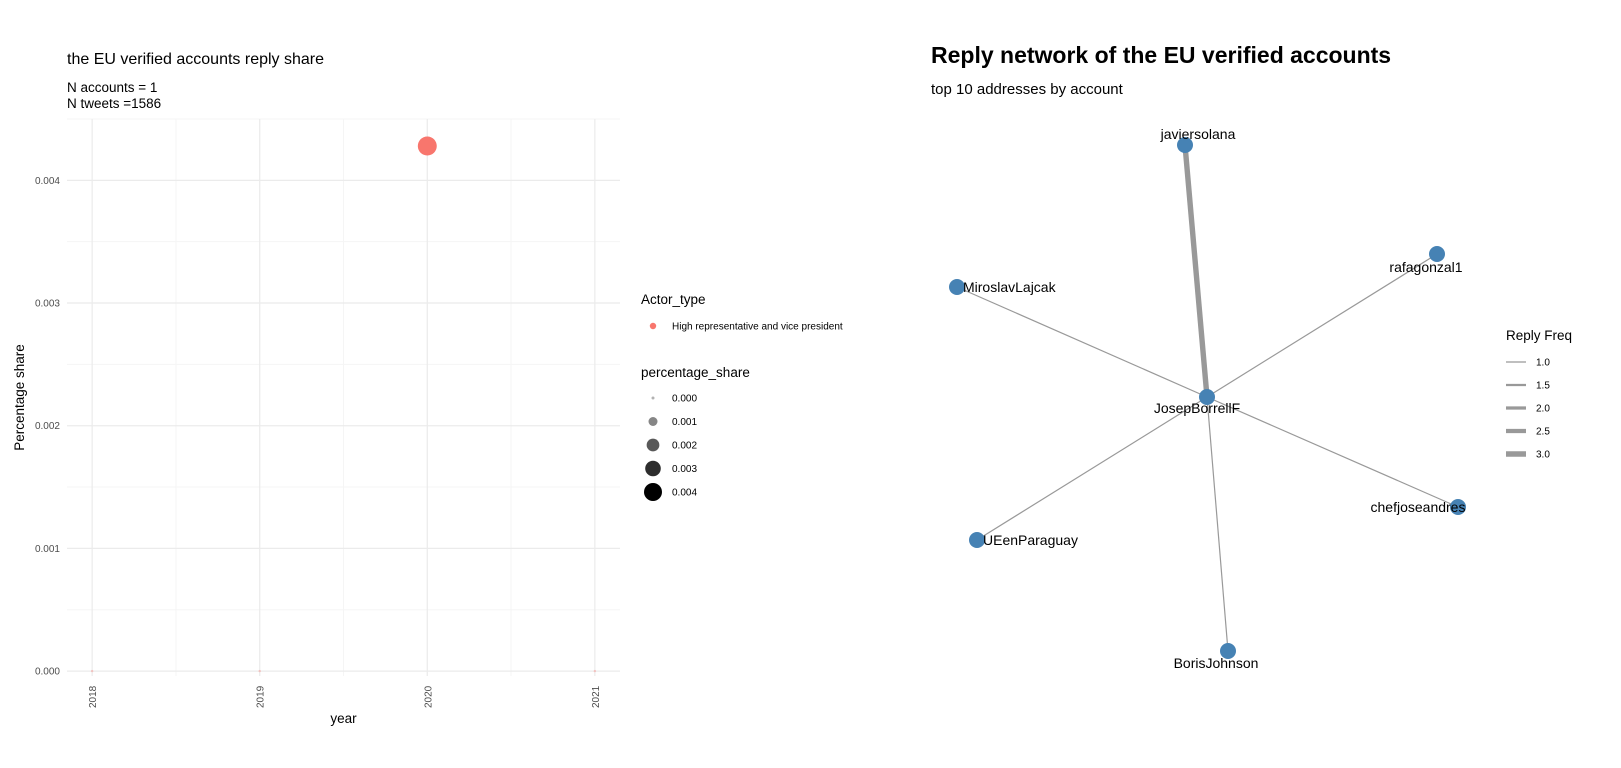  What do you see at coordinates (343, 718) in the screenshot?
I see `x-axis-title: year` at bounding box center [343, 718].